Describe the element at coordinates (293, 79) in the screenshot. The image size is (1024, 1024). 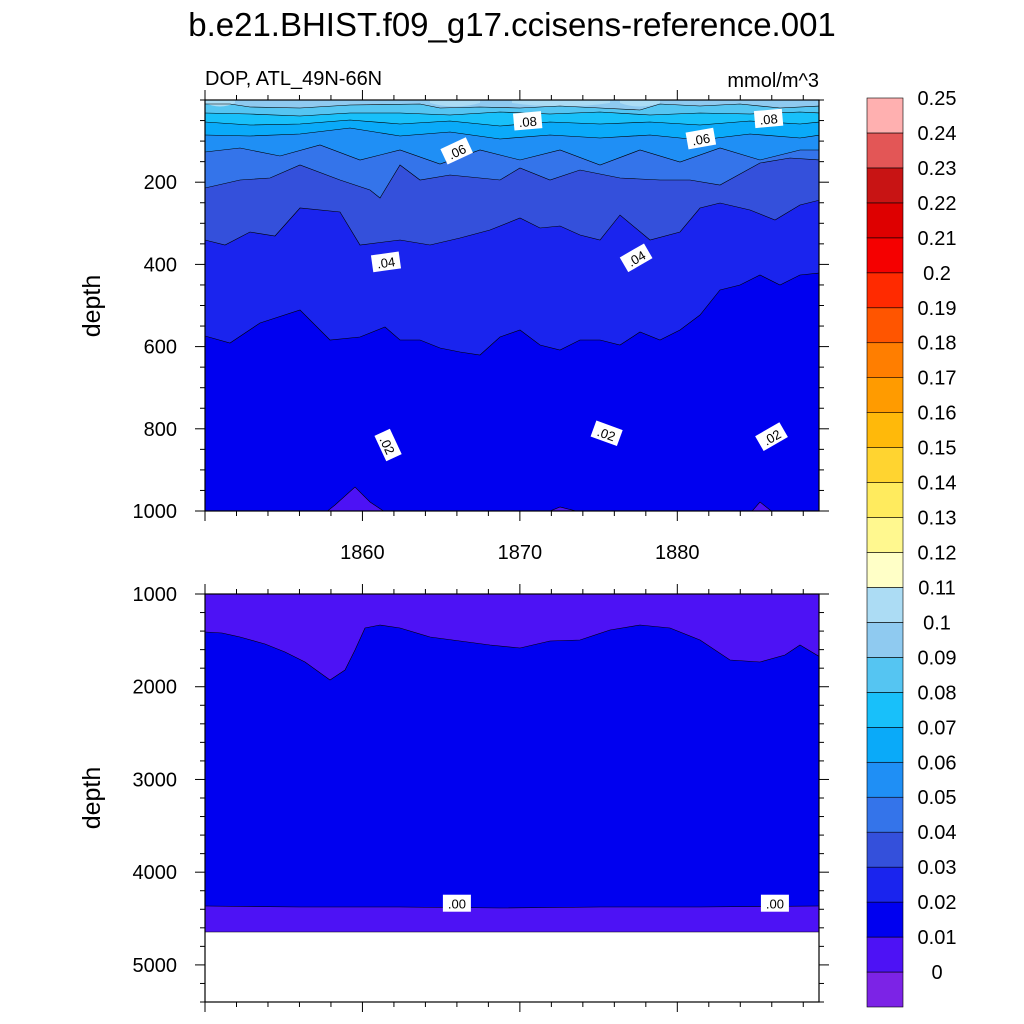
I see `upper-panel-left-label: DOP, ATL_49N-66N` at that location.